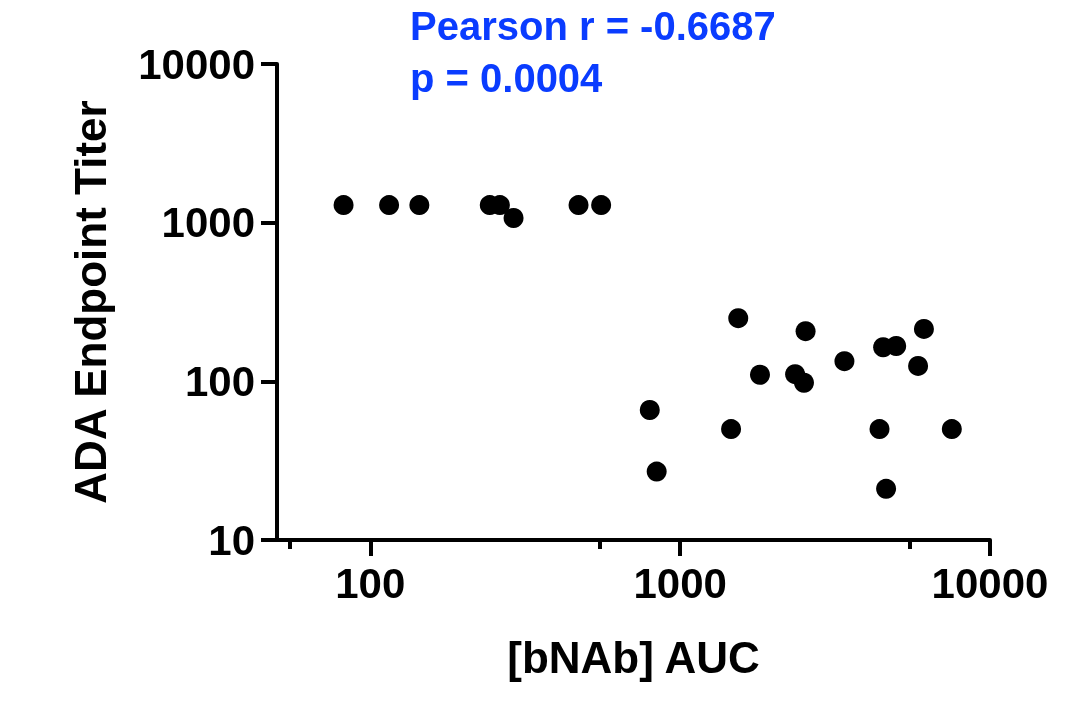 The image size is (1084, 708). What do you see at coordinates (593, 26) in the screenshot?
I see `text: Pearson r = -0.6687` at bounding box center [593, 26].